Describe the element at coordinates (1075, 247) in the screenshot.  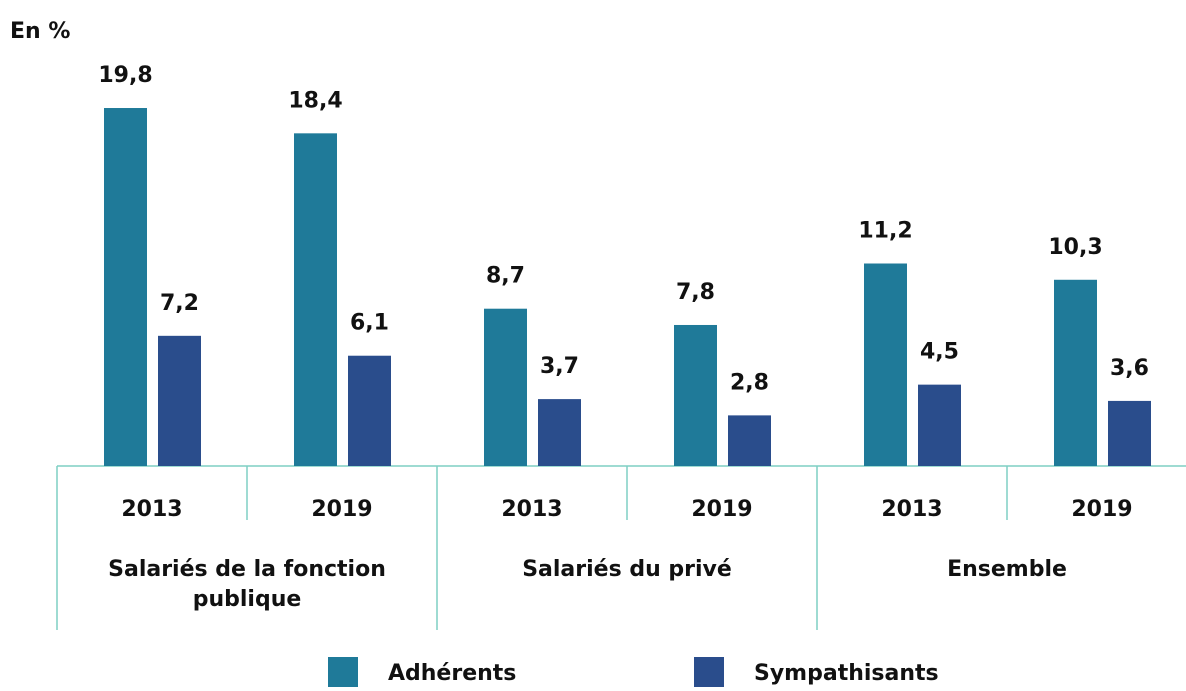
I see `value-label: 10,3` at that location.